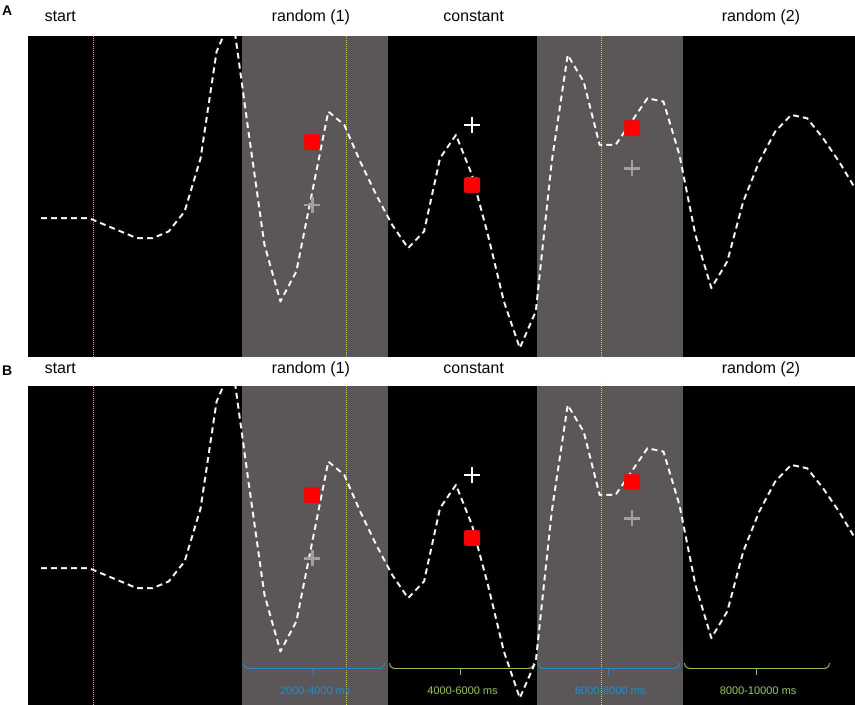 Image resolution: width=855 pixels, height=705 pixels. I want to click on chart-title: A, so click(7, 10).